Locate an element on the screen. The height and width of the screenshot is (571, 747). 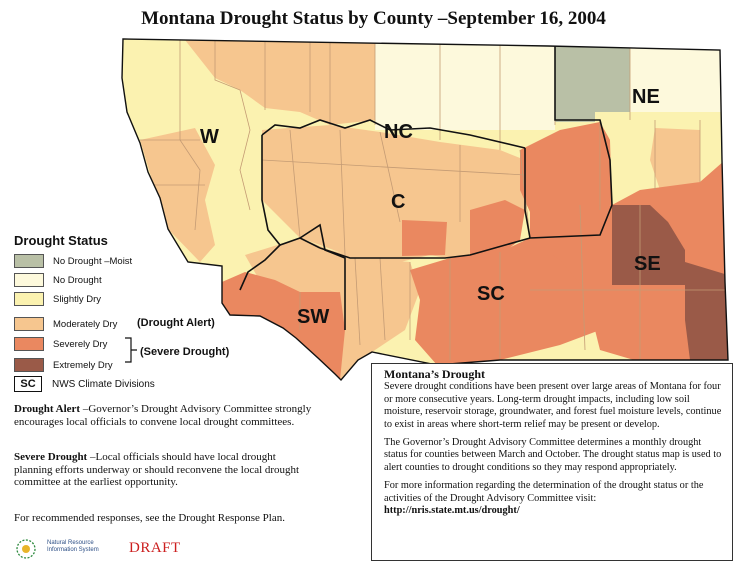
legend-item-no-drought-moist: No Drought –Moist is located at coordinates (73, 261).